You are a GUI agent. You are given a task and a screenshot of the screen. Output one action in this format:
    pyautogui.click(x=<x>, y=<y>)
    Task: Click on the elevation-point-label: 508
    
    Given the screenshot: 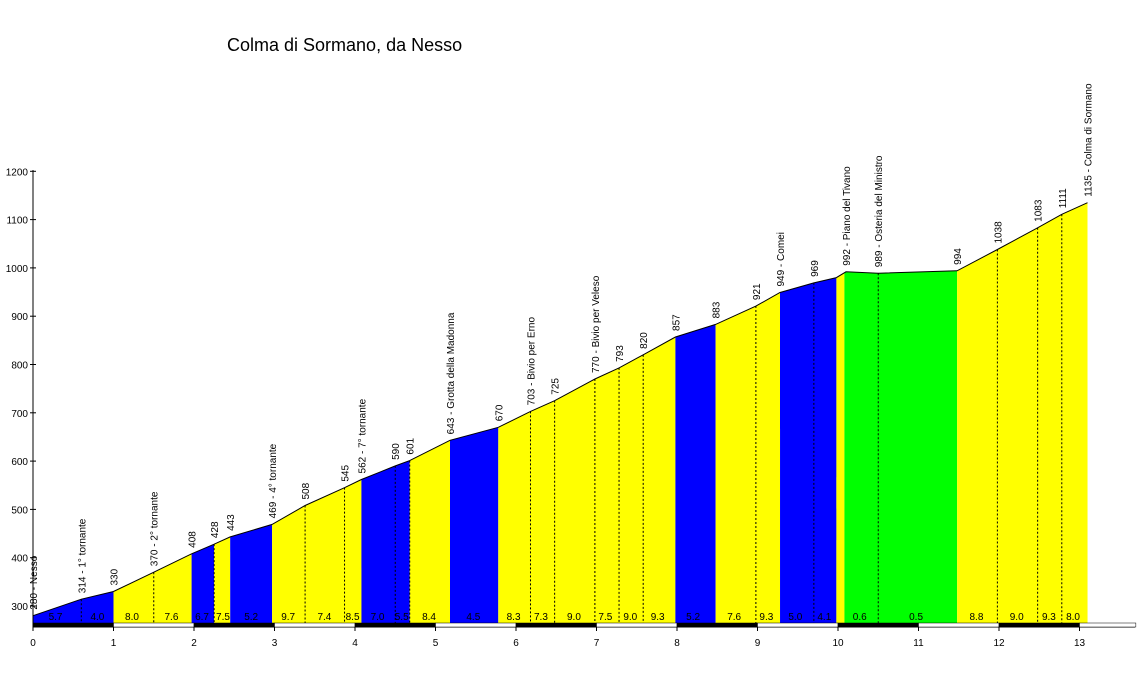 What is the action you would take?
    pyautogui.click(x=306, y=490)
    